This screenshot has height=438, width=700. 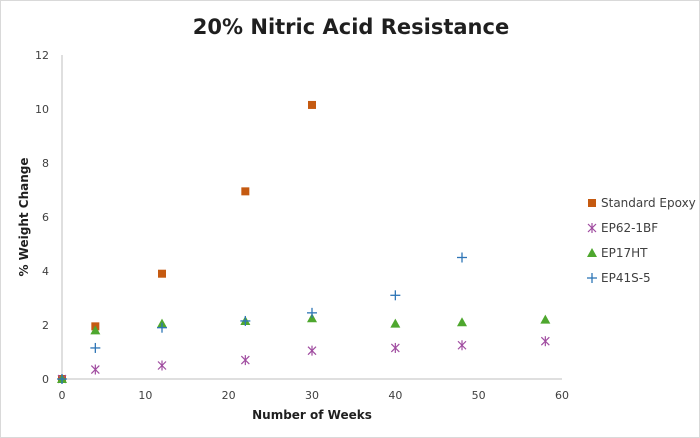 I want to click on y-tick-label: 2, so click(x=45, y=325).